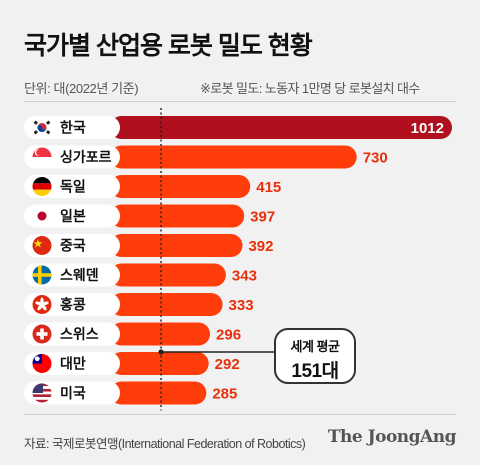 Image resolution: width=480 pixels, height=465 pixels. What do you see at coordinates (427, 128) in the screenshot?
I see `value-label: 1012` at bounding box center [427, 128].